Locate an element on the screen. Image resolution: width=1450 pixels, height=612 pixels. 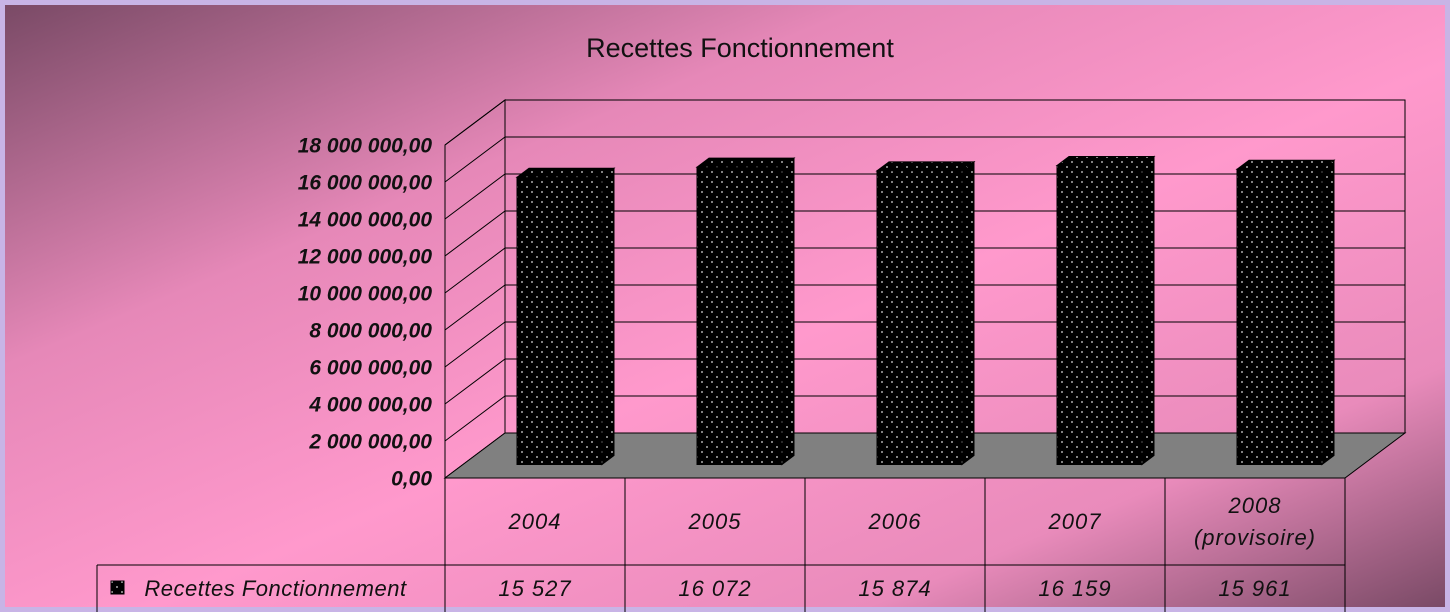
data-label: 15 874 is located at coordinates (895, 588).